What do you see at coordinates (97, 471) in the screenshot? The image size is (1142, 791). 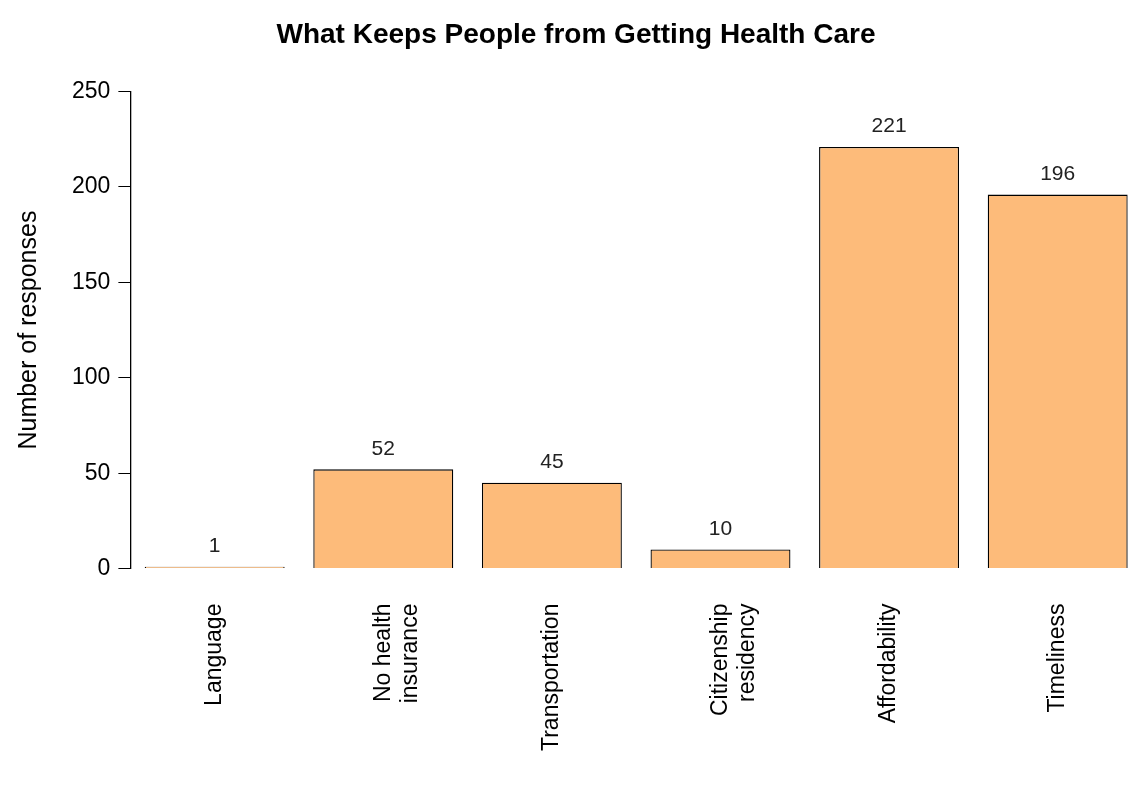 I see `y-tick-label: 50` at bounding box center [97, 471].